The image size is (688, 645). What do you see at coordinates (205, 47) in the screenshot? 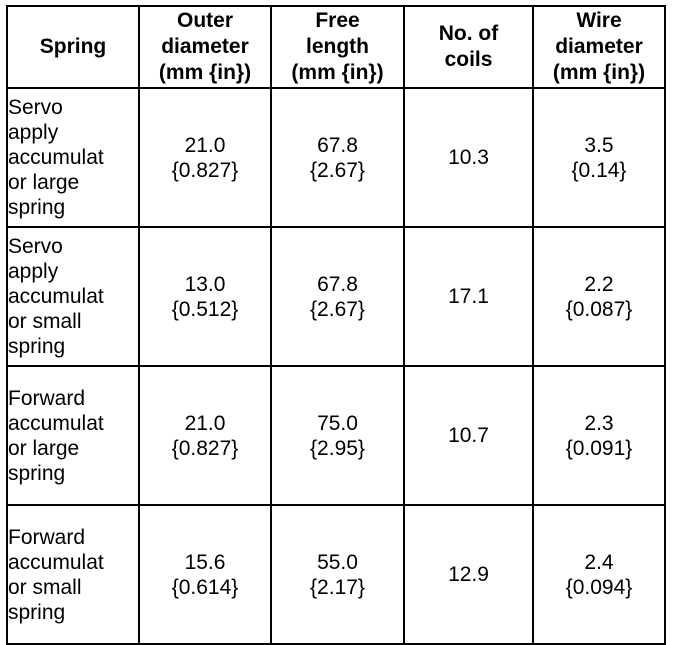
I see `header-outer-diameter: Outer diameter (mm {in})` at bounding box center [205, 47].